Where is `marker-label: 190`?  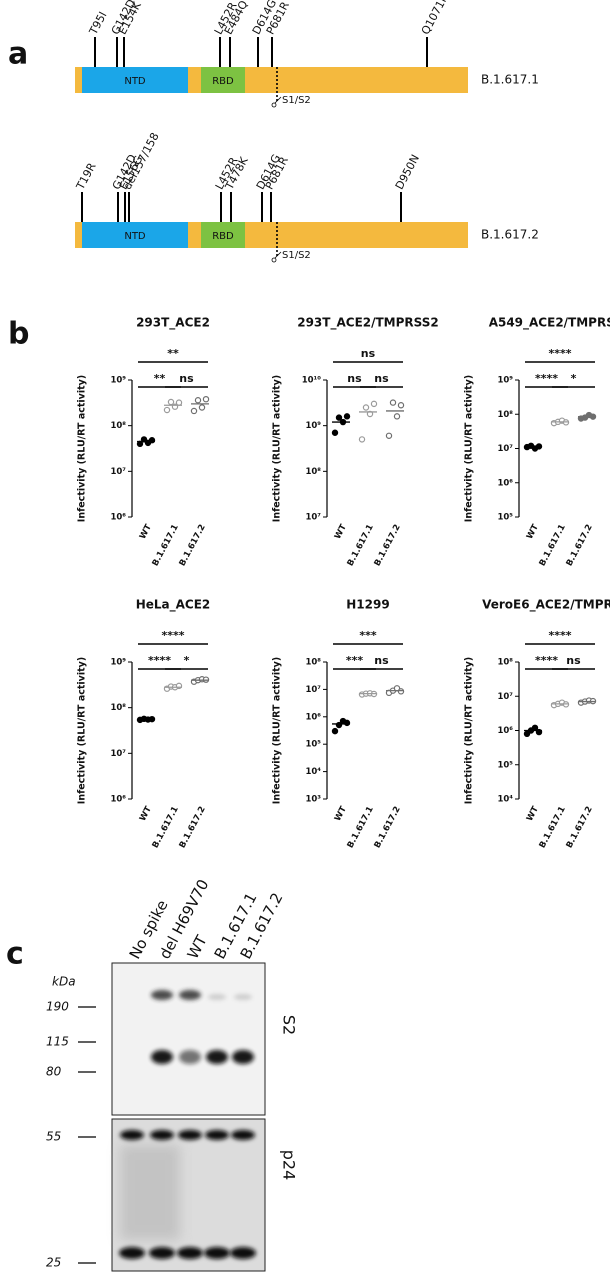
marker-label: 190 is located at coordinates (57, 1007).